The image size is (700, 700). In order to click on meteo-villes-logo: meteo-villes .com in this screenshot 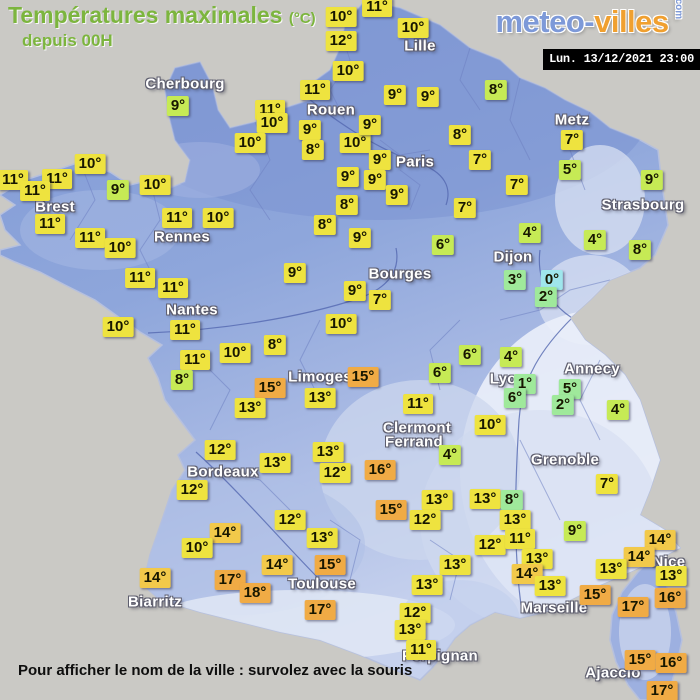, I will do `click(592, 20)`.